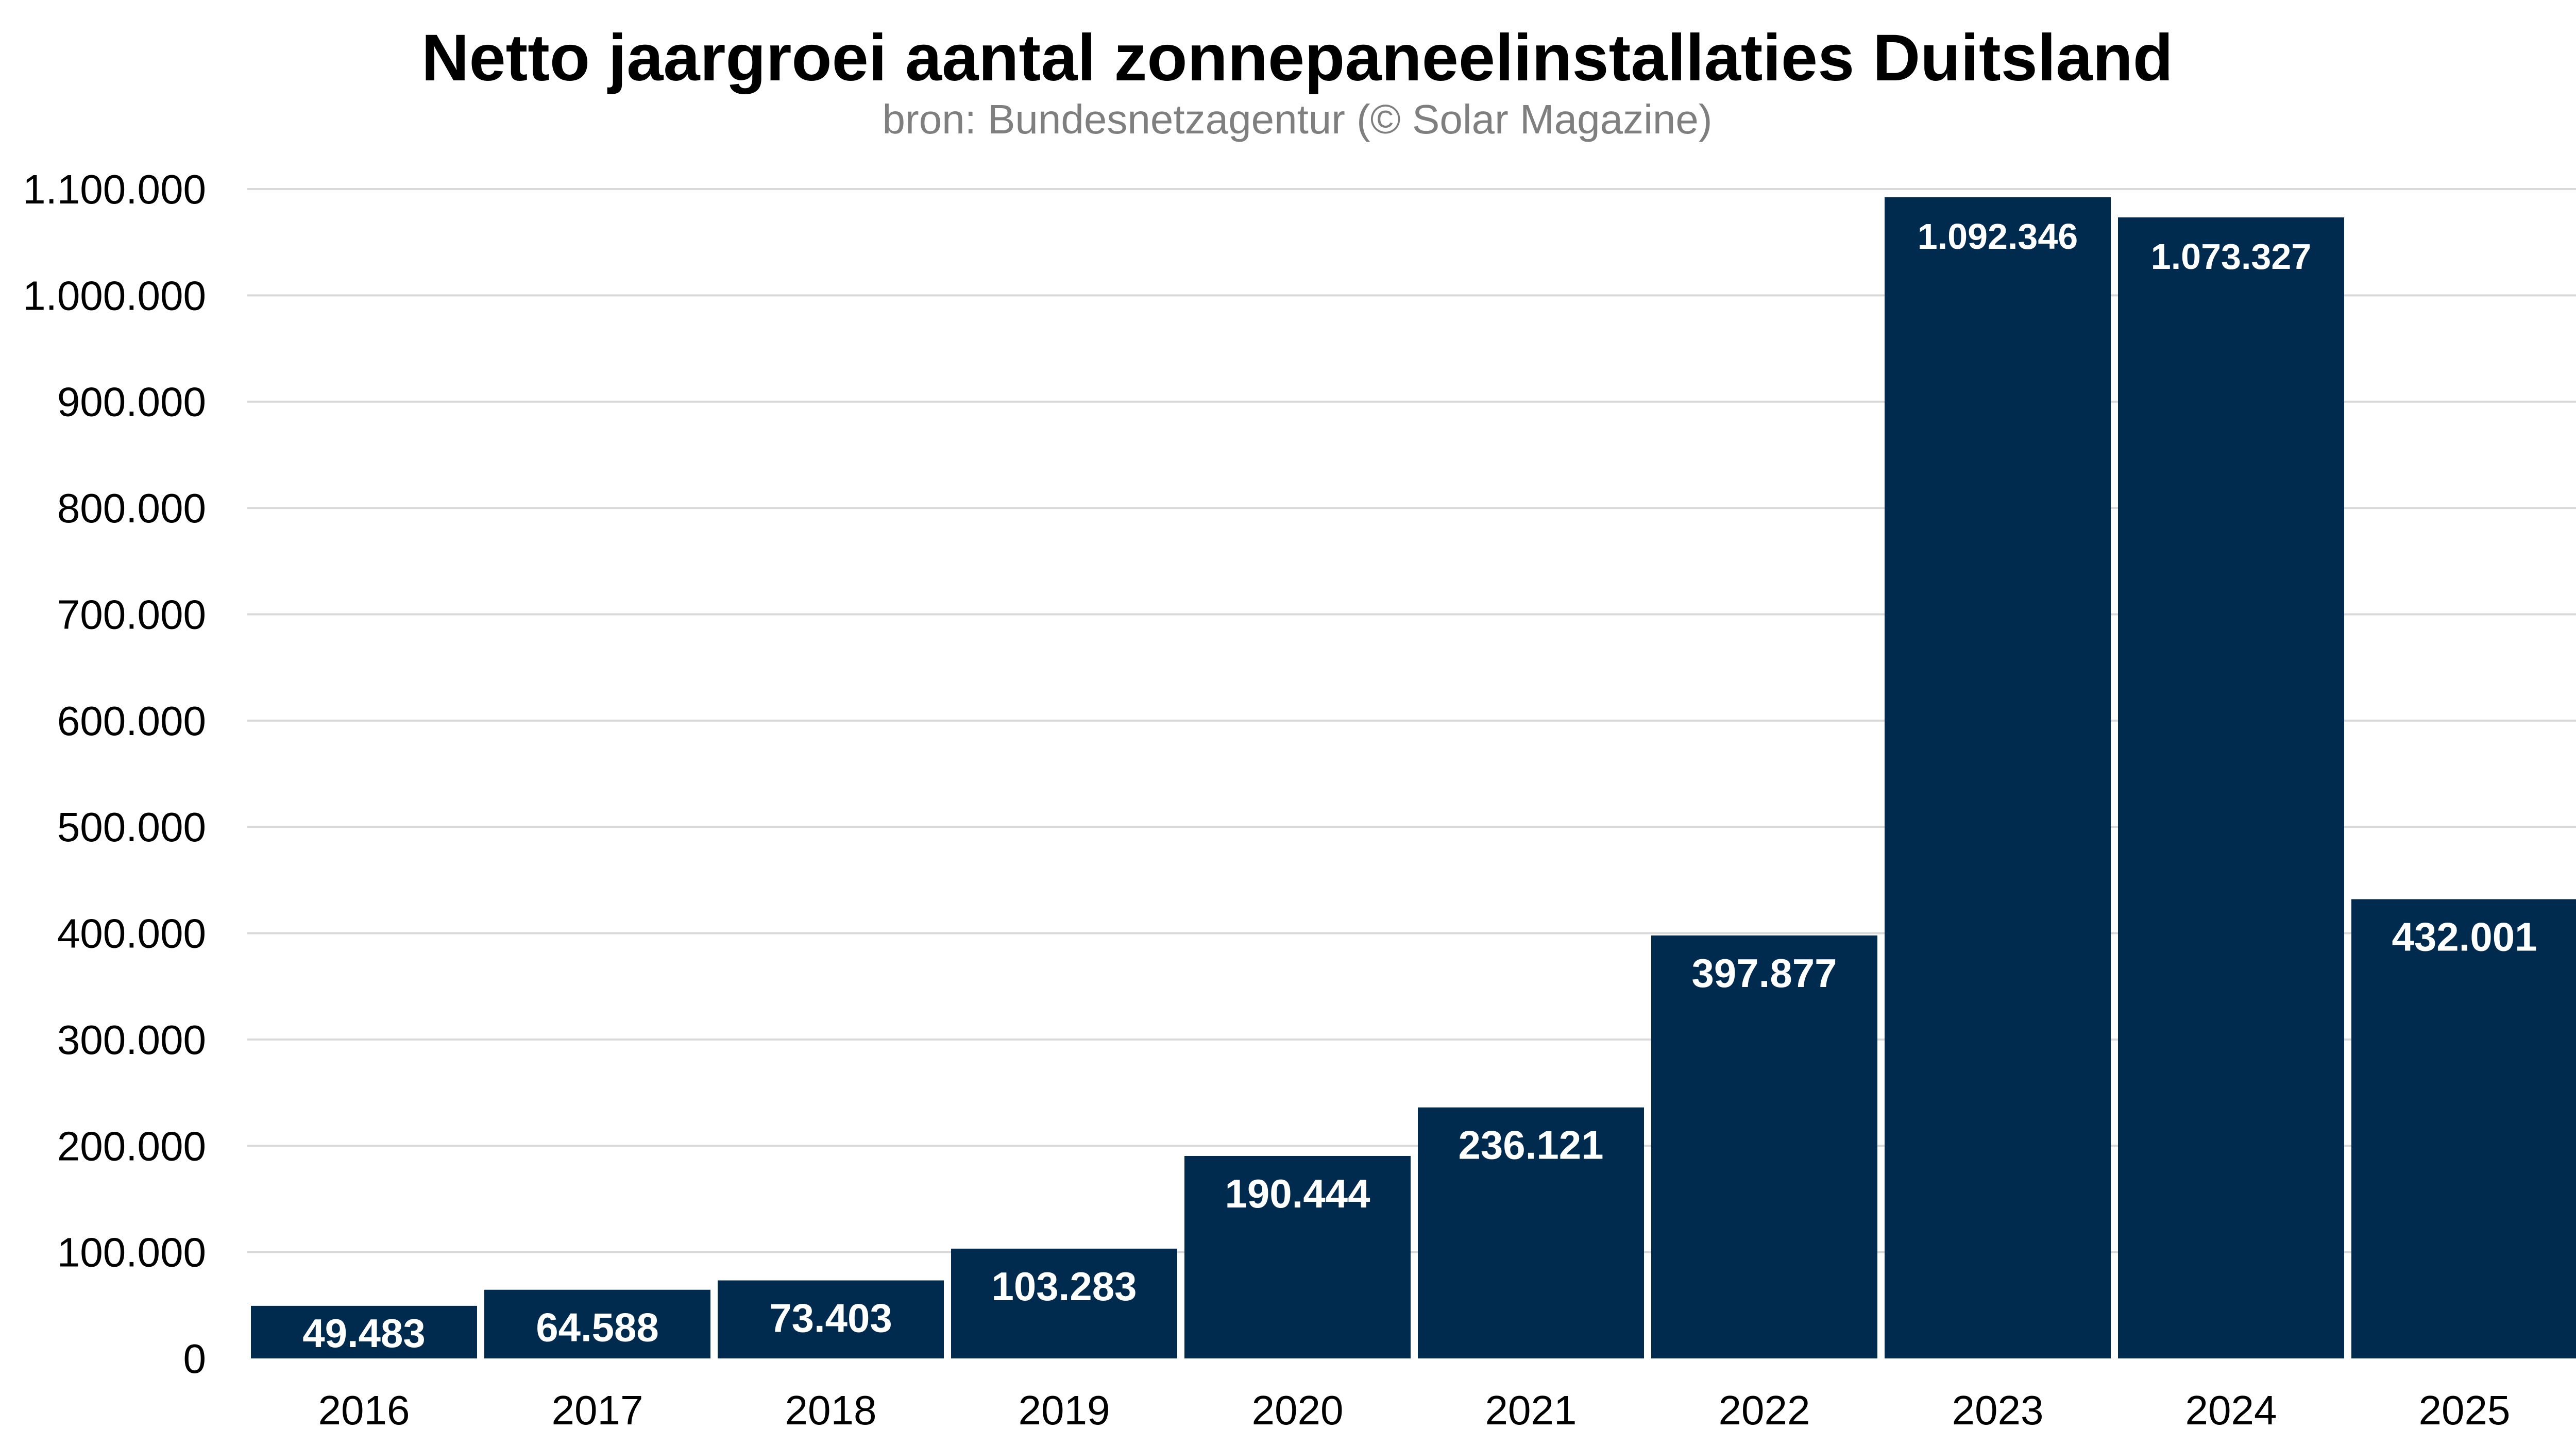  I want to click on bar-value-label: 236.121, so click(1531, 1145).